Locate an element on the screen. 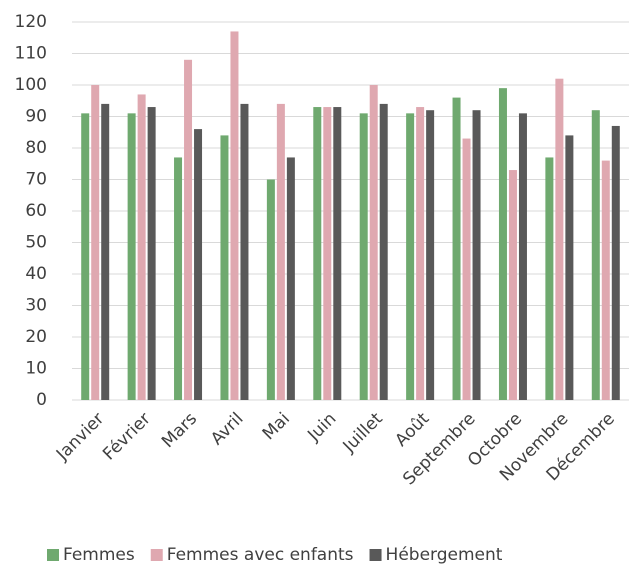  x-tick-label: Avril is located at coordinates (227, 429).